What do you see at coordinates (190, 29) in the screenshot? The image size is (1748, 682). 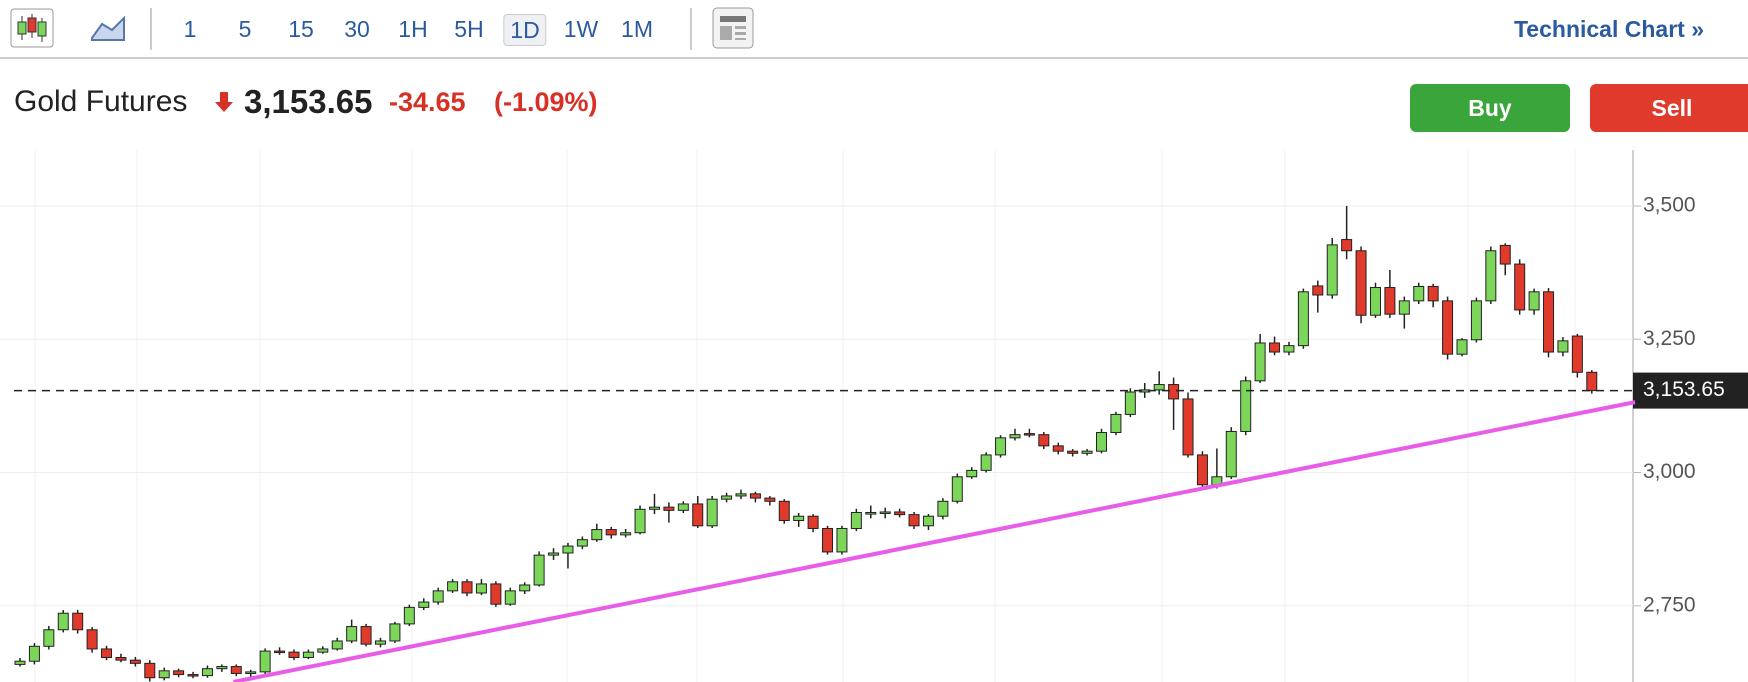 I see `interval-button: 1` at bounding box center [190, 29].